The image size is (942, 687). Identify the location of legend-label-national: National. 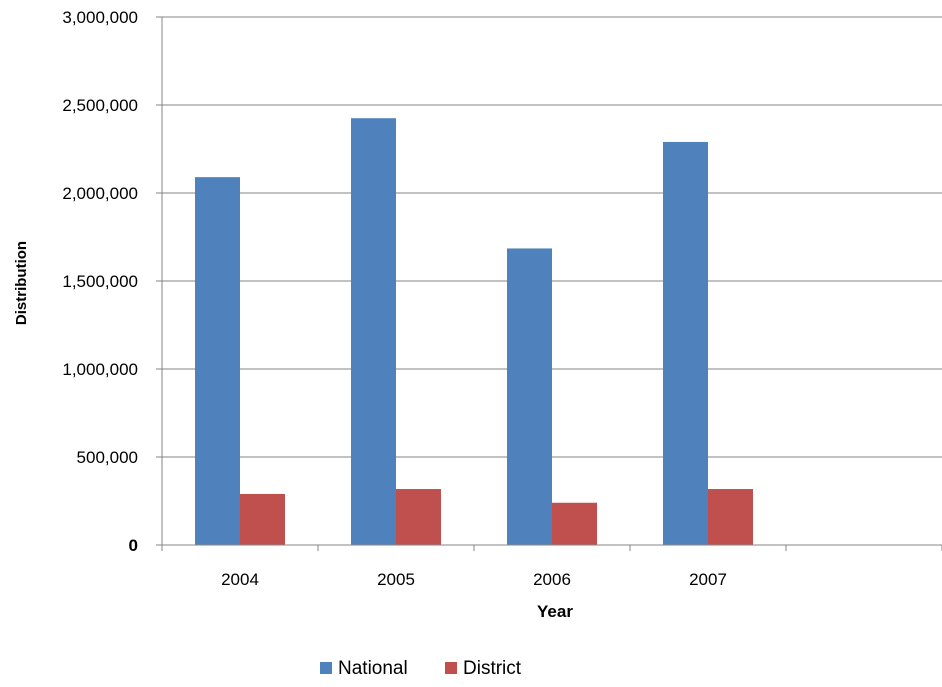
(373, 668).